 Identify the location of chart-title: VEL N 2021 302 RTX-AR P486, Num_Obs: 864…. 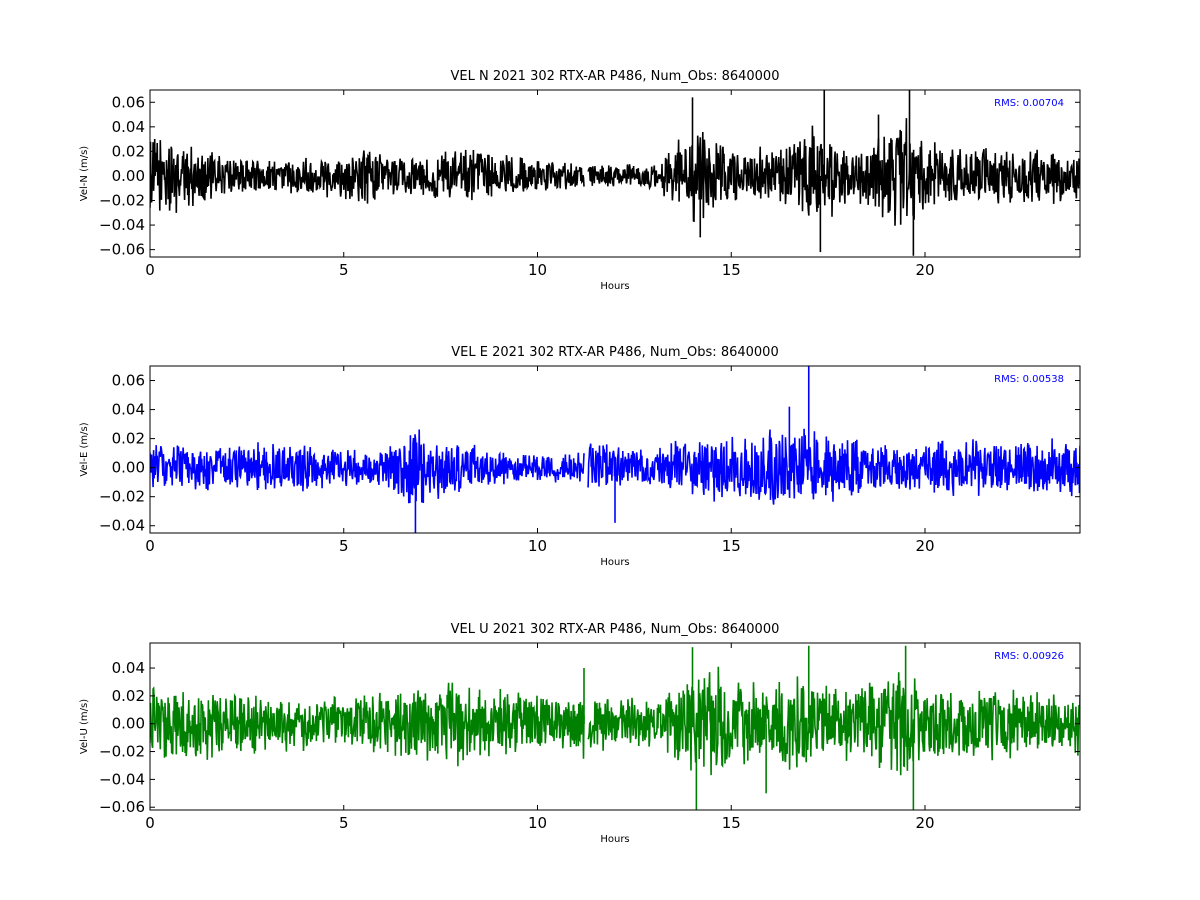
(615, 76).